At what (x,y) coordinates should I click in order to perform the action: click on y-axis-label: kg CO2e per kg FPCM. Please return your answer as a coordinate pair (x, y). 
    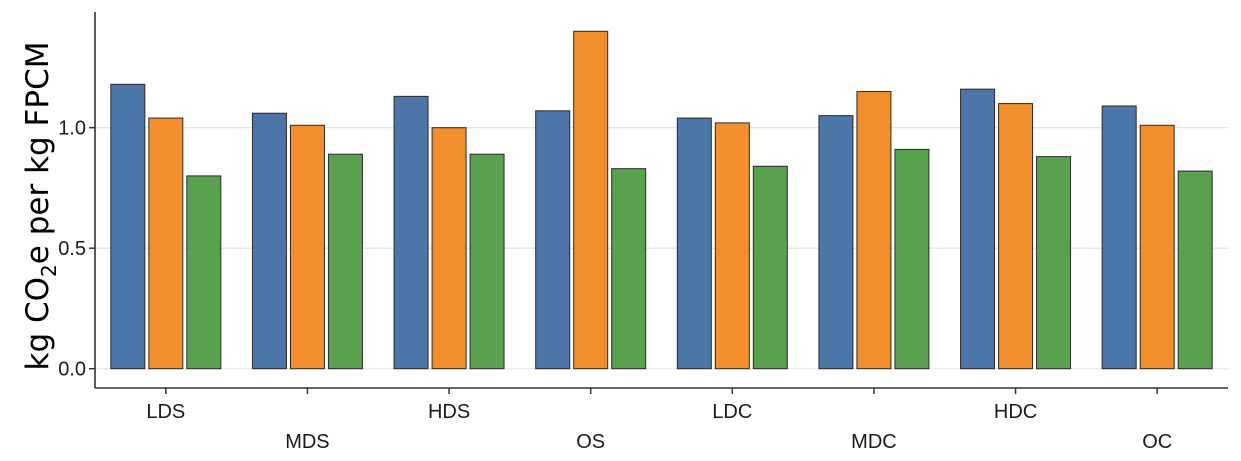
    Looking at the image, I should click on (40, 206).